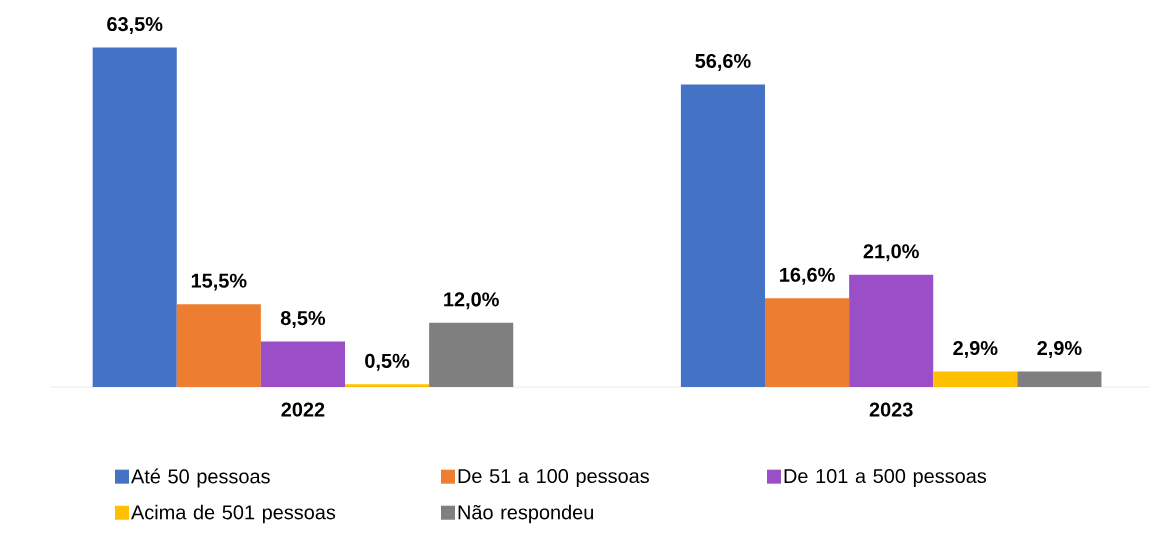 The width and height of the screenshot is (1174, 550). What do you see at coordinates (471, 301) in the screenshot?
I see `data-label: 12,0%` at bounding box center [471, 301].